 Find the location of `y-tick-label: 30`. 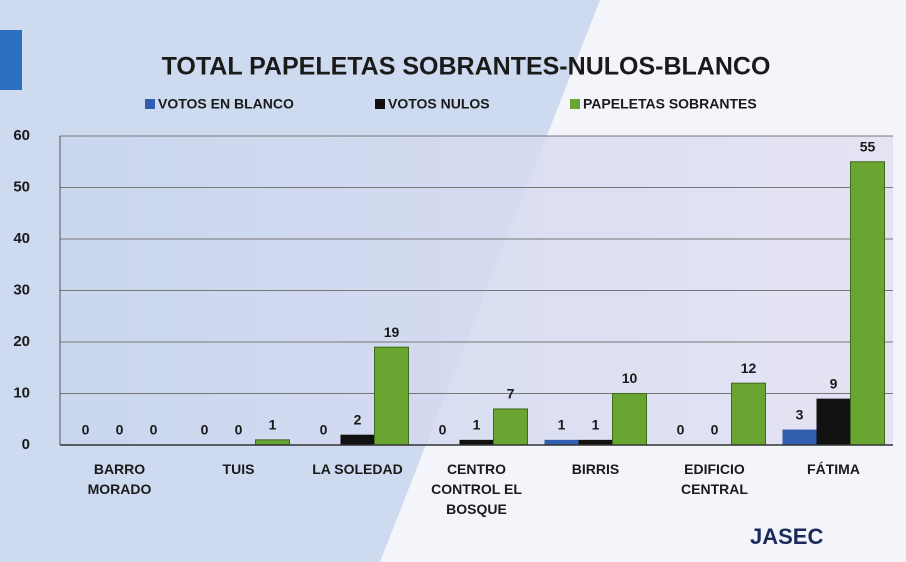

y-tick-label: 30 is located at coordinates (21, 289).